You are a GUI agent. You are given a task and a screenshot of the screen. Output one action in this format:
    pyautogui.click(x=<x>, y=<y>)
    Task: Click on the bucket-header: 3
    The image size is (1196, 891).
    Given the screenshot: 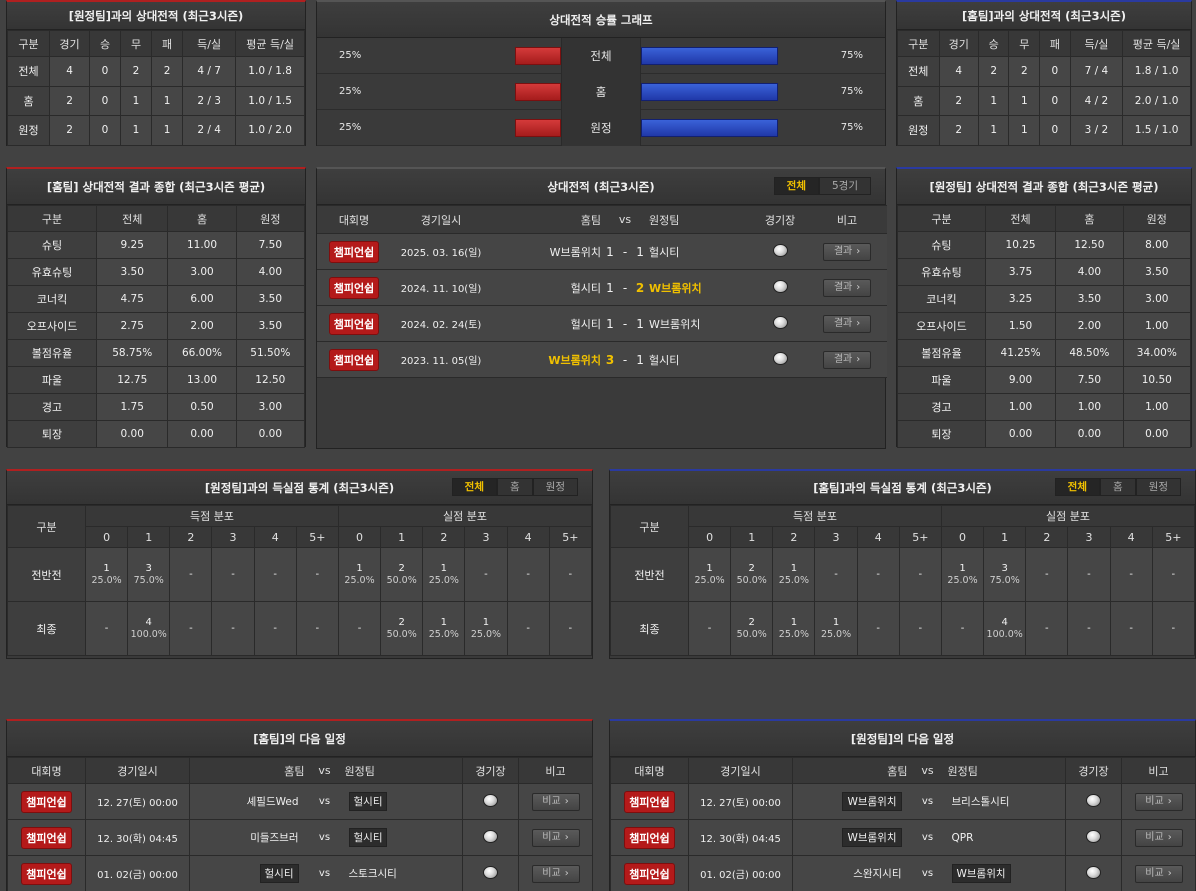 What is the action you would take?
    pyautogui.click(x=836, y=537)
    